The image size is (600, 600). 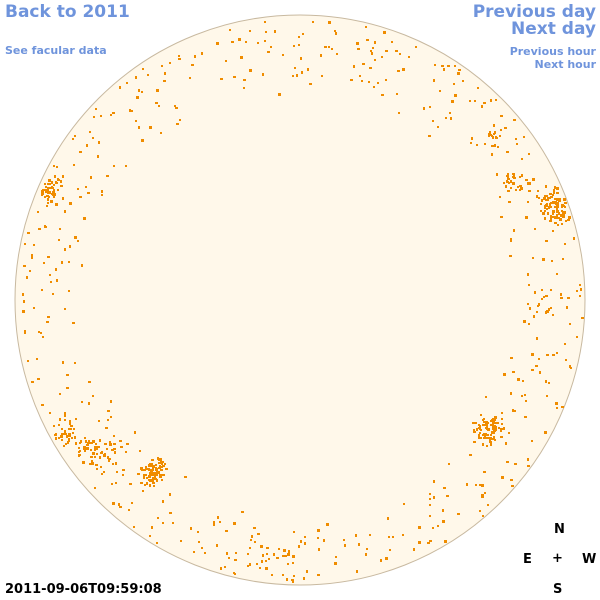 I want to click on compass-south-label: S, so click(x=558, y=589).